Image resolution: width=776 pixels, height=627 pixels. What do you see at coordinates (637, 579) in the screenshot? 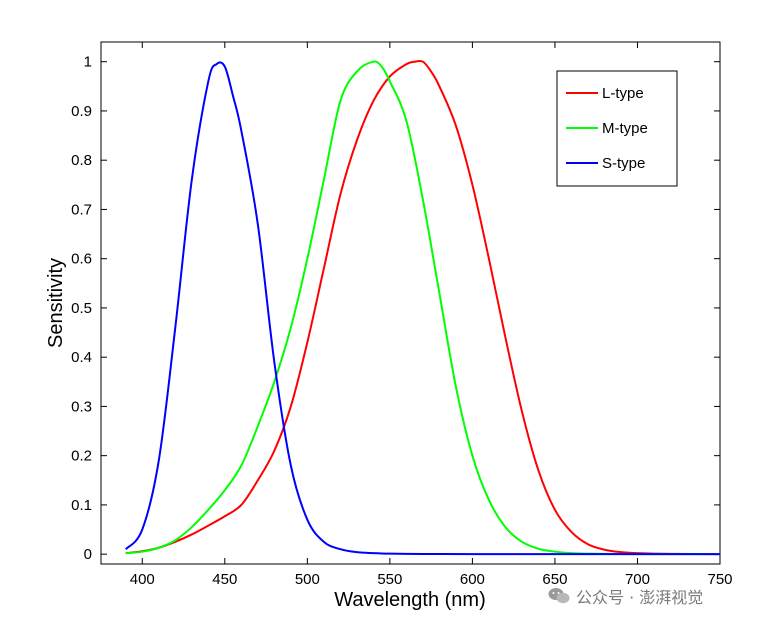
I see `x-tick-label: 700` at bounding box center [637, 579].